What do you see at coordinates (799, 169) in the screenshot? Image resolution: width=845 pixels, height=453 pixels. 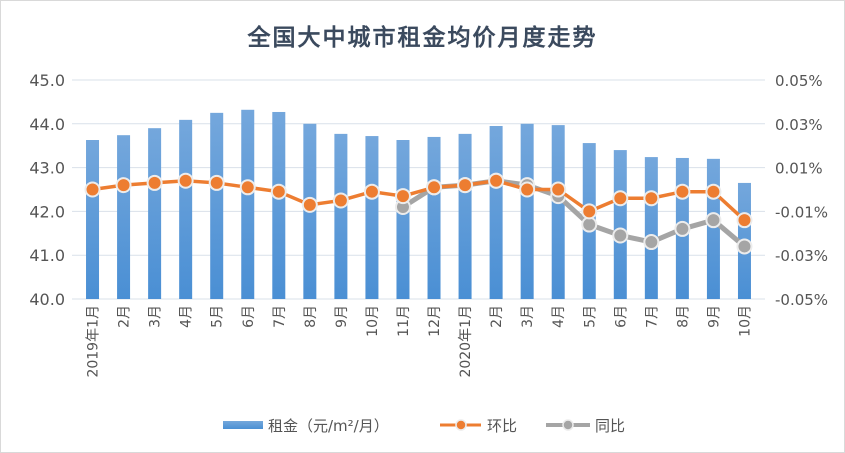 I see `right-tick-label: 0.01%` at bounding box center [799, 169].